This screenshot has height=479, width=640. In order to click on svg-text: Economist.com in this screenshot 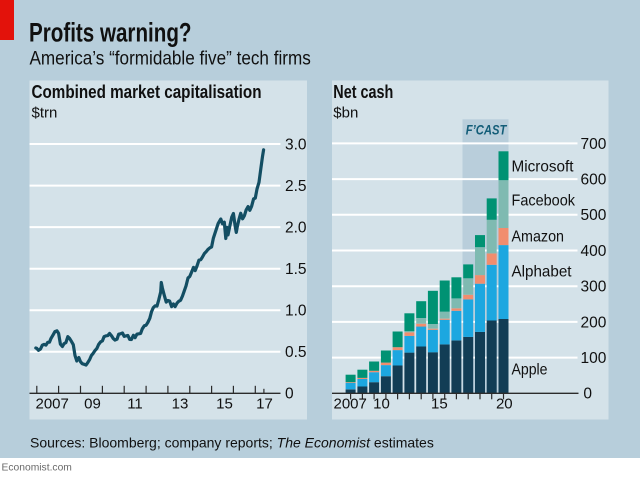, I will do `click(37, 468)`.